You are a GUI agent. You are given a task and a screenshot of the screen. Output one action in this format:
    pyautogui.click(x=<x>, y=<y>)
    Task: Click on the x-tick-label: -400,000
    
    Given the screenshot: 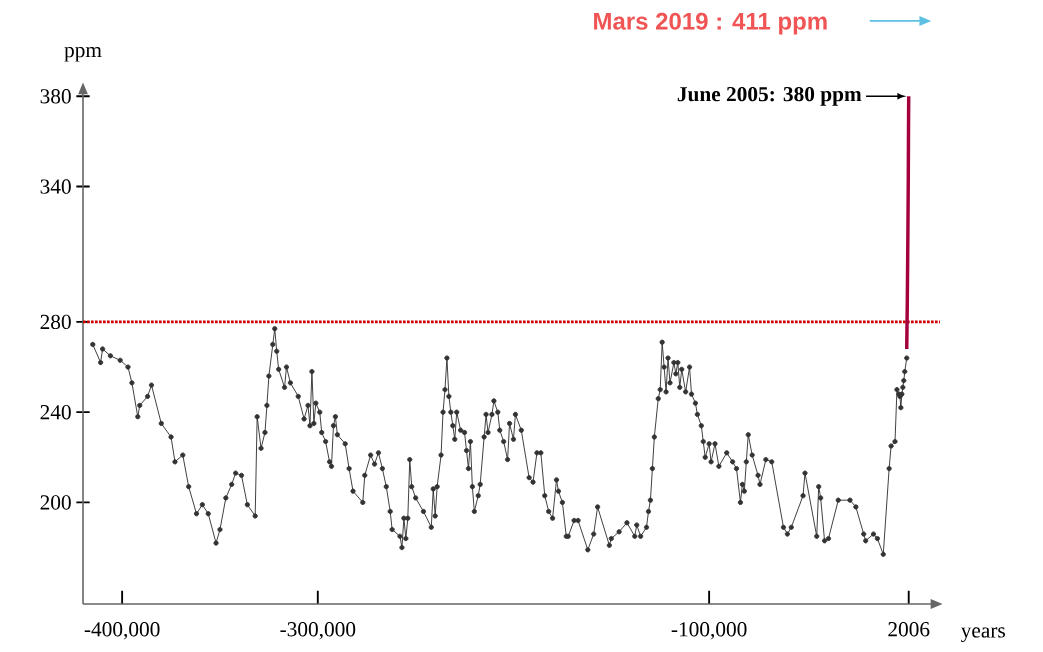 What is the action you would take?
    pyautogui.click(x=122, y=631)
    